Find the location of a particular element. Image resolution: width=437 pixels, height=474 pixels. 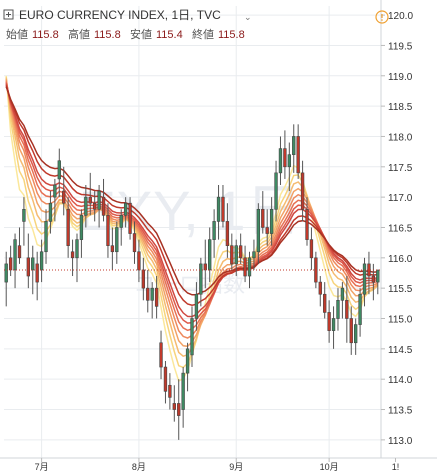

y-tick-label: 115.5 is located at coordinates (400, 289).